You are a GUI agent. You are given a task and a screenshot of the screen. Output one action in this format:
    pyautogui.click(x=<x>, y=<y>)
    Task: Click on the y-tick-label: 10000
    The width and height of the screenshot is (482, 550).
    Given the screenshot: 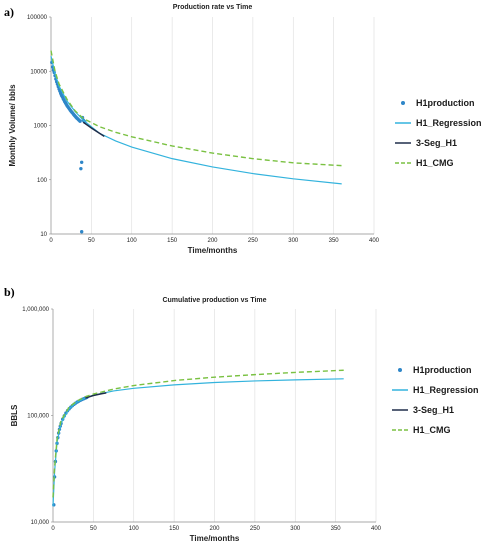 What is the action you would take?
    pyautogui.click(x=38, y=72)
    